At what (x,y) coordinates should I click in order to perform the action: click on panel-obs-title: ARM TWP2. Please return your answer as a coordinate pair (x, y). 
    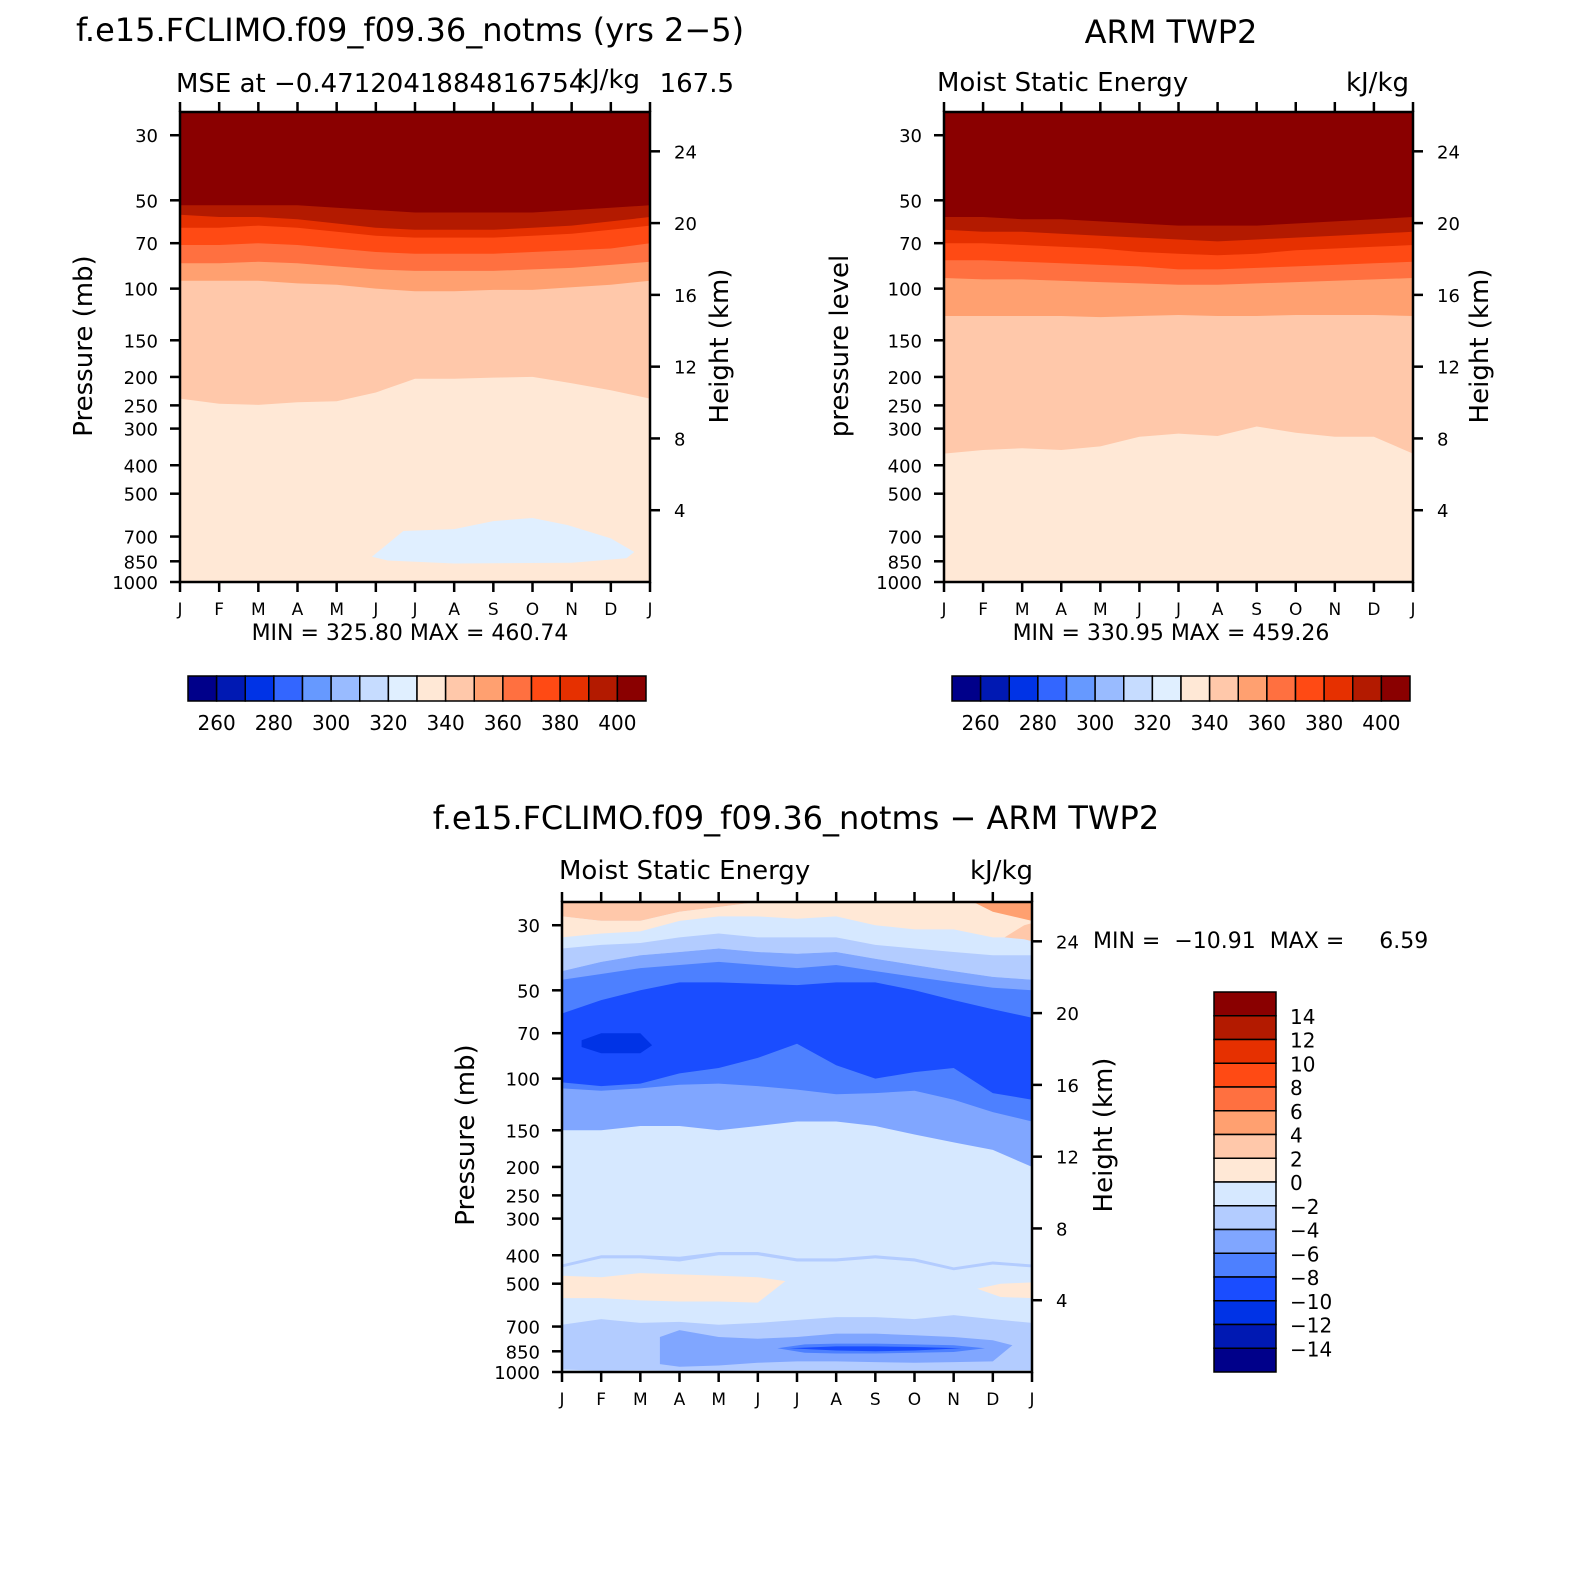
    Looking at the image, I should click on (1171, 32).